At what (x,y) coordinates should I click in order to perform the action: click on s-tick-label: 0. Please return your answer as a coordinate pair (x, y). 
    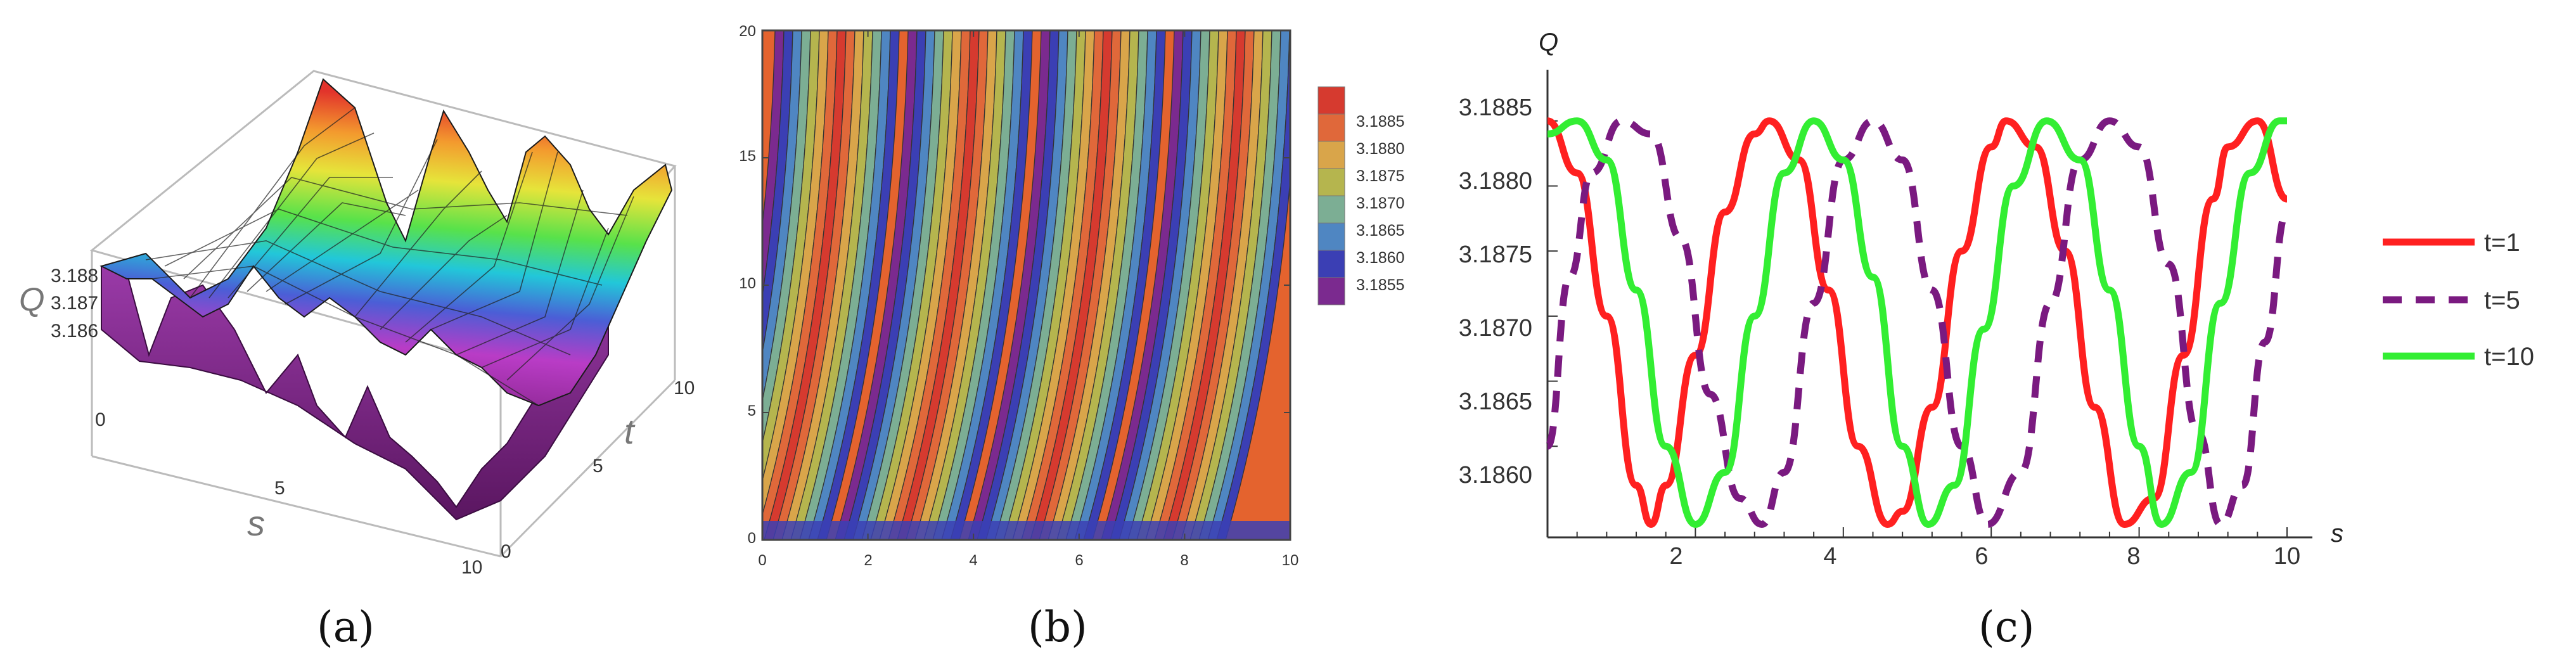
    Looking at the image, I should click on (100, 420).